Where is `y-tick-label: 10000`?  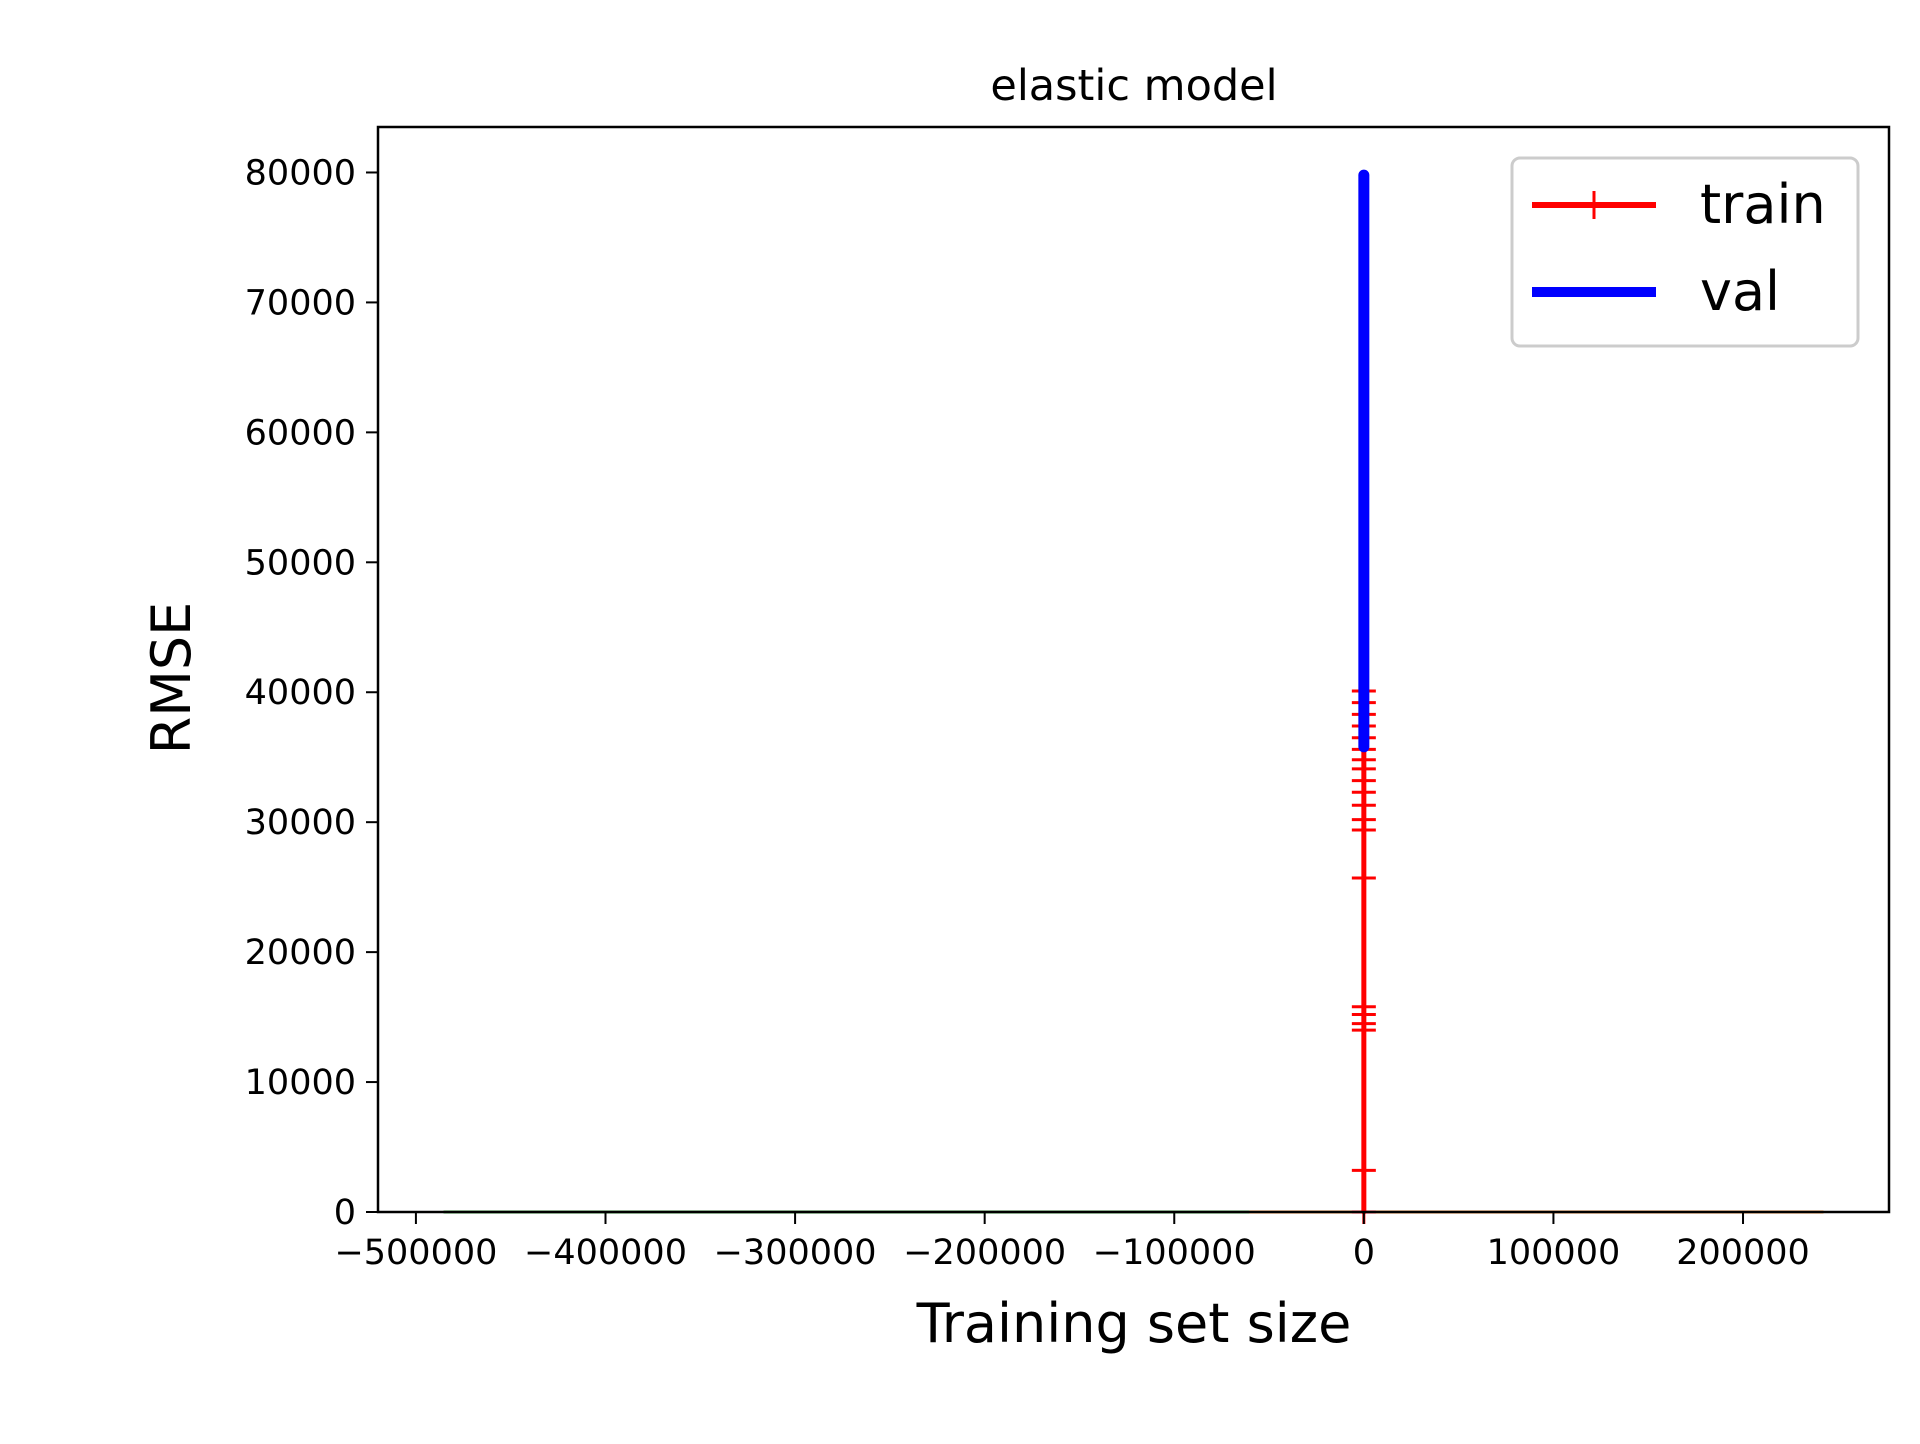
y-tick-label: 10000 is located at coordinates (300, 1083).